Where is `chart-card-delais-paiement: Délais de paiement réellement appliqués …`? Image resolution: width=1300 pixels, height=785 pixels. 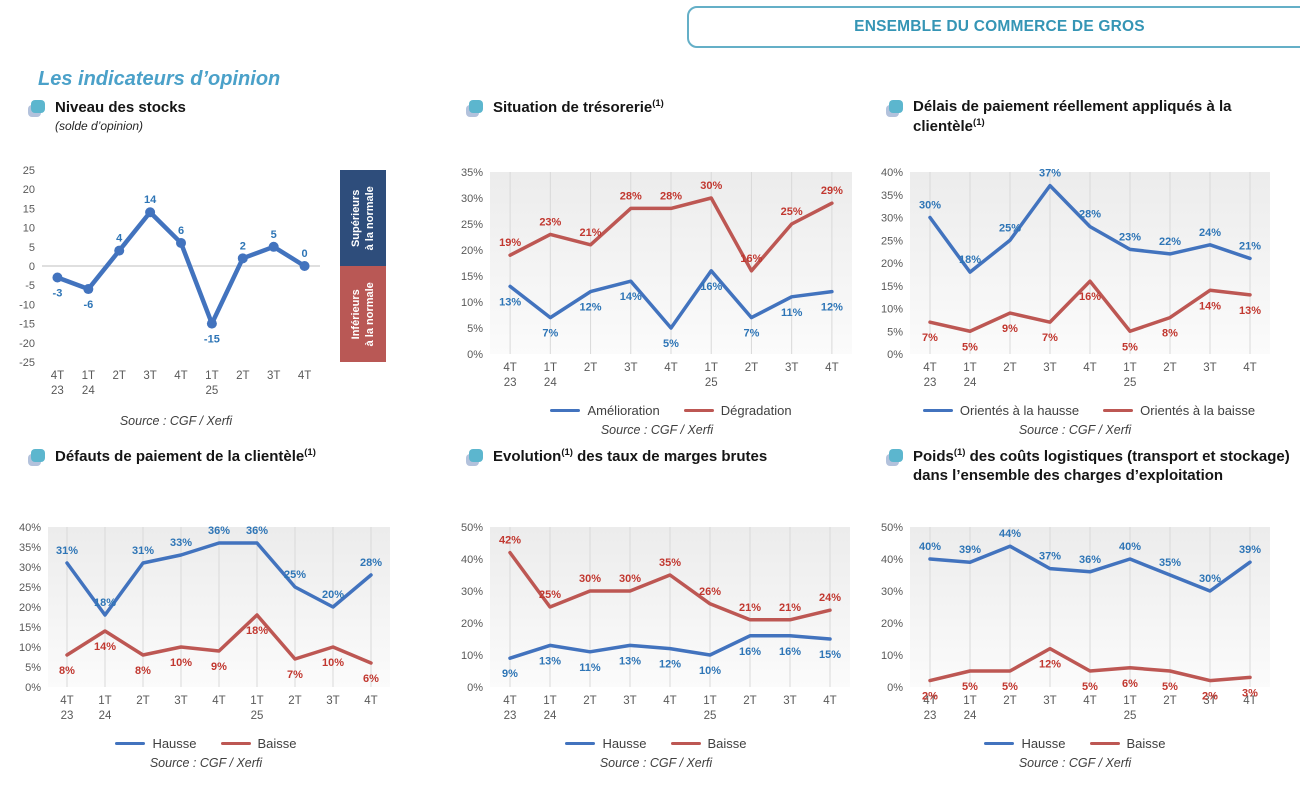 chart-card-delais-paiement: Délais de paiement réellement appliqués … is located at coordinates (1084, 267).